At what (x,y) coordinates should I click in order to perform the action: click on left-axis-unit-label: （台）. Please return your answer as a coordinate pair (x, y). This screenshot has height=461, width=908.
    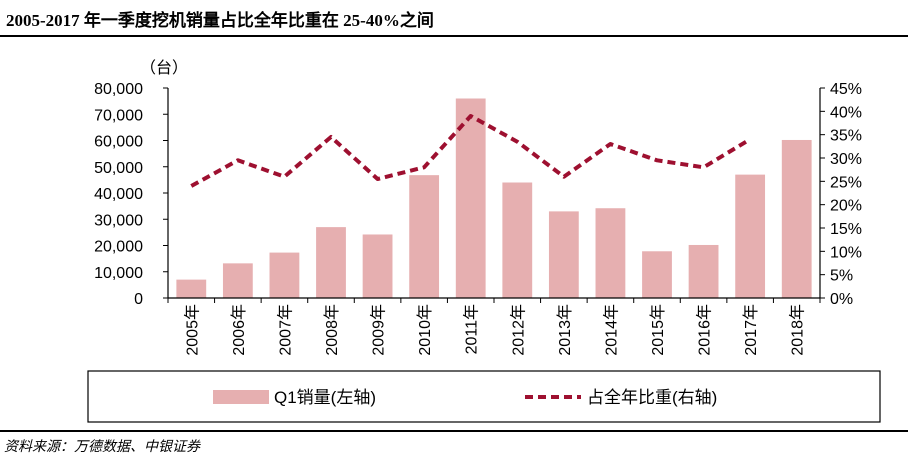
    Looking at the image, I should click on (164, 68).